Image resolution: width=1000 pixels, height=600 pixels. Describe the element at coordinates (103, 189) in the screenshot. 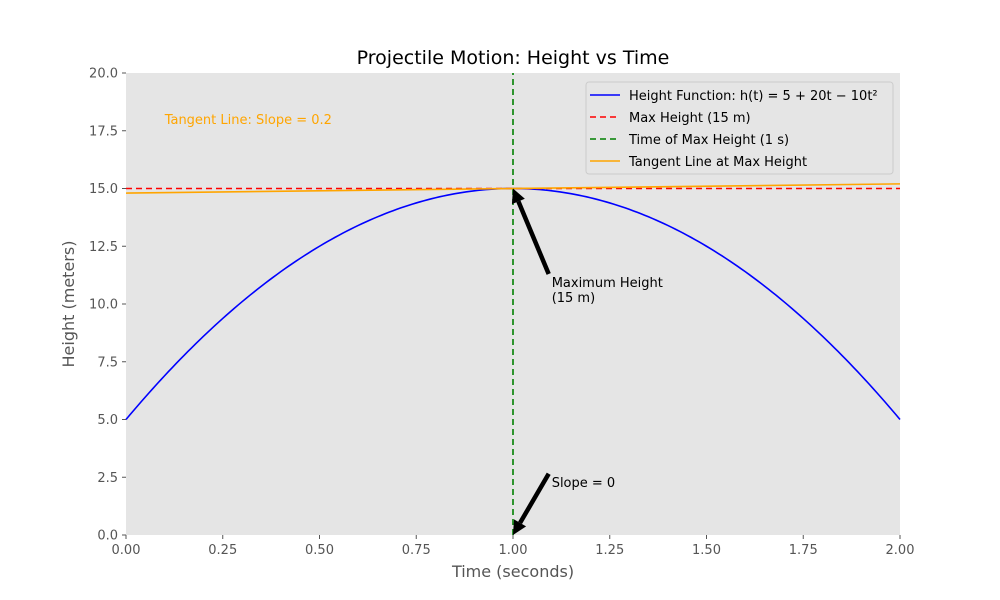

I see `y-tick-label: 15.0` at that location.